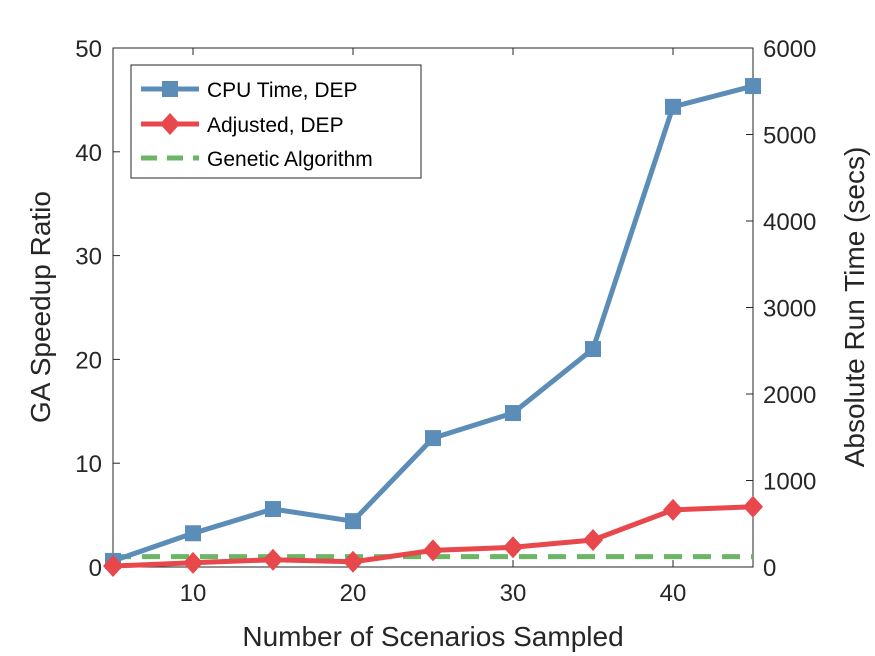  Describe the element at coordinates (353, 593) in the screenshot. I see `x-tick-label: 20` at that location.